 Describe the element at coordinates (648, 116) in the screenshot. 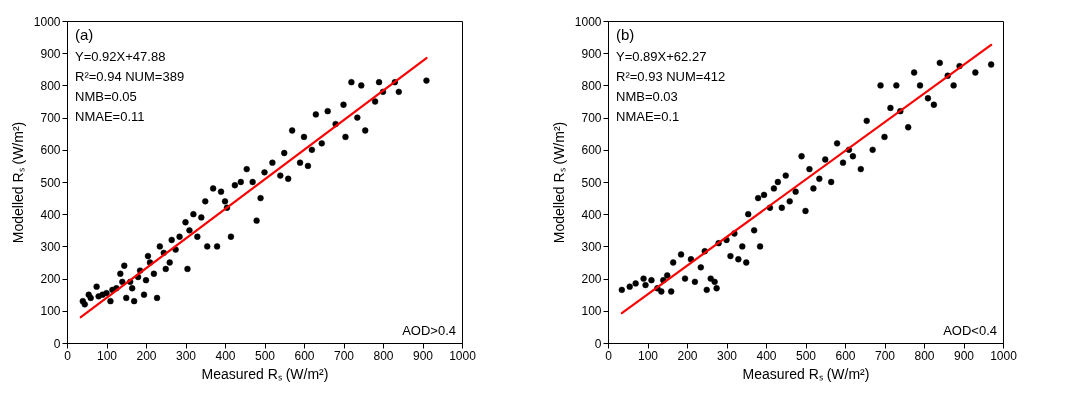

I see `annotation: NMAE=0.1` at that location.